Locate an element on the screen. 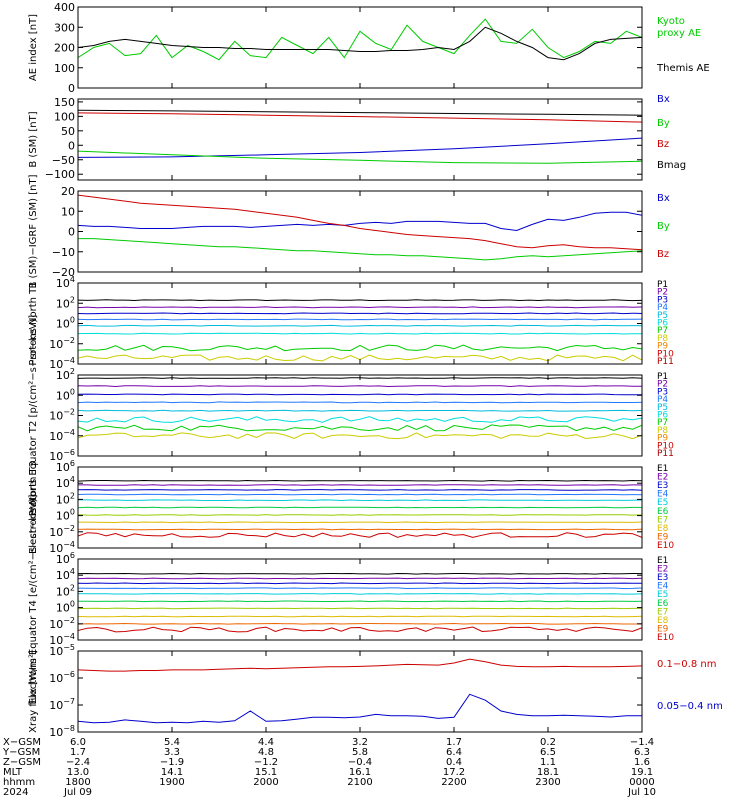 This screenshot has height=800, width=750. legend-entry: E3 is located at coordinates (662, 578).